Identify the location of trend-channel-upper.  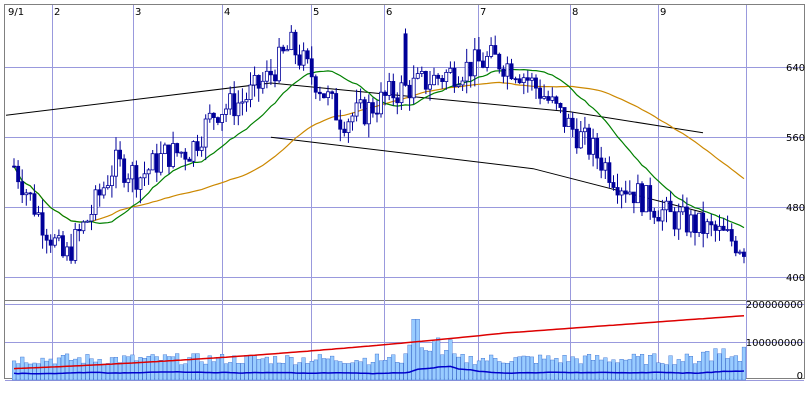
(354, 108).